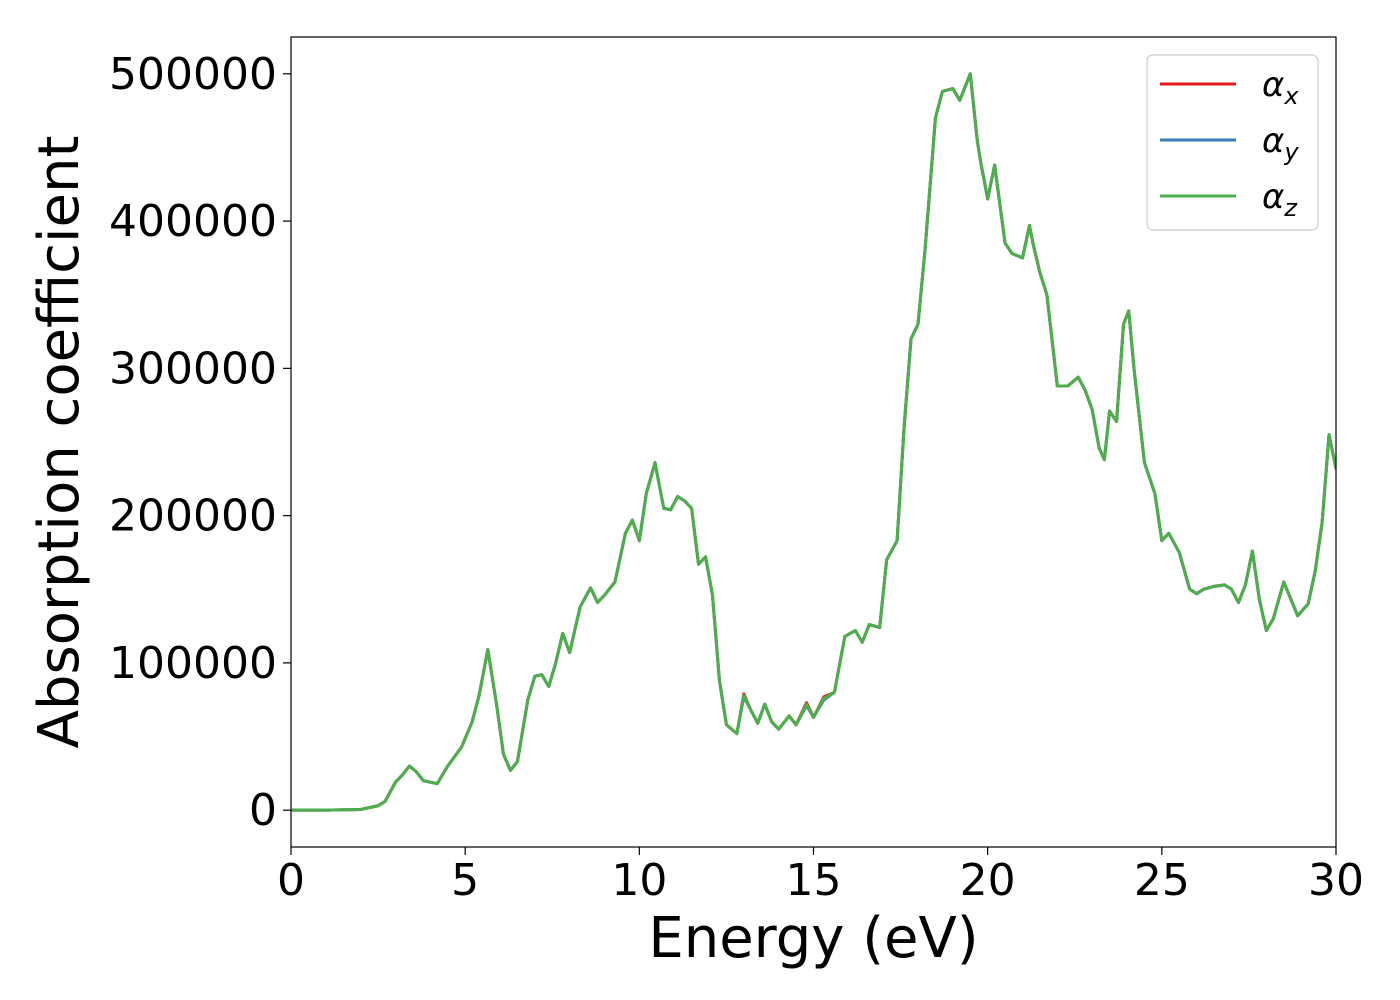 The width and height of the screenshot is (1400, 1000). What do you see at coordinates (1162, 880) in the screenshot?
I see `x-tick-label: 25` at bounding box center [1162, 880].